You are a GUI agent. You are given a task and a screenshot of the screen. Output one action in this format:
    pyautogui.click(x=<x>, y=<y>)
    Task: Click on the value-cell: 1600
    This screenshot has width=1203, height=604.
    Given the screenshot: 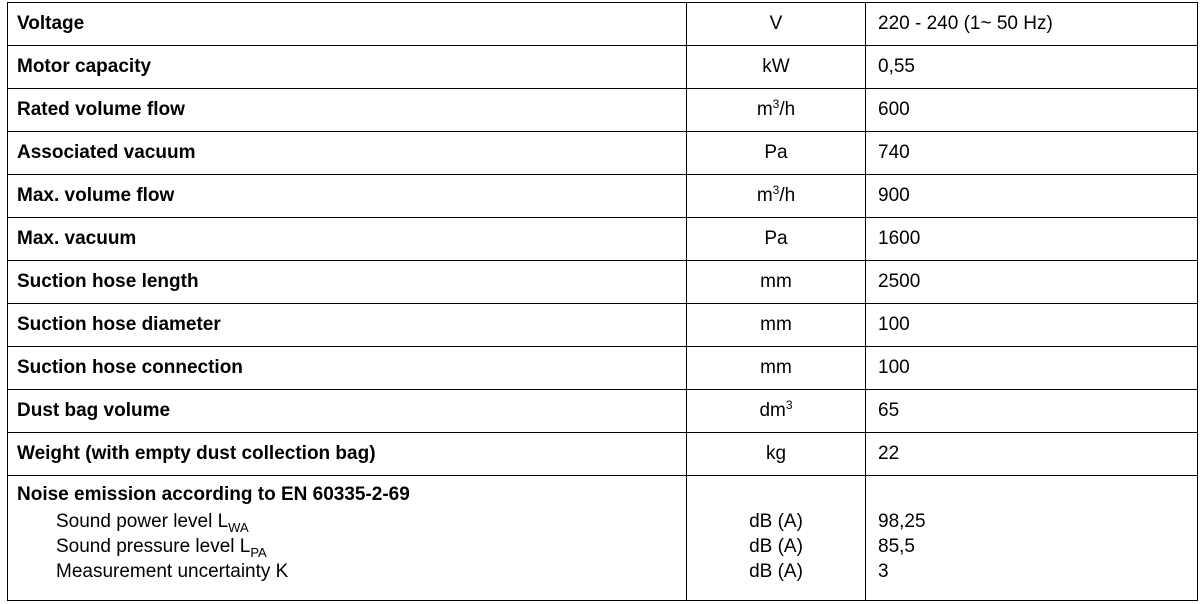 What is the action you would take?
    pyautogui.click(x=1031, y=239)
    